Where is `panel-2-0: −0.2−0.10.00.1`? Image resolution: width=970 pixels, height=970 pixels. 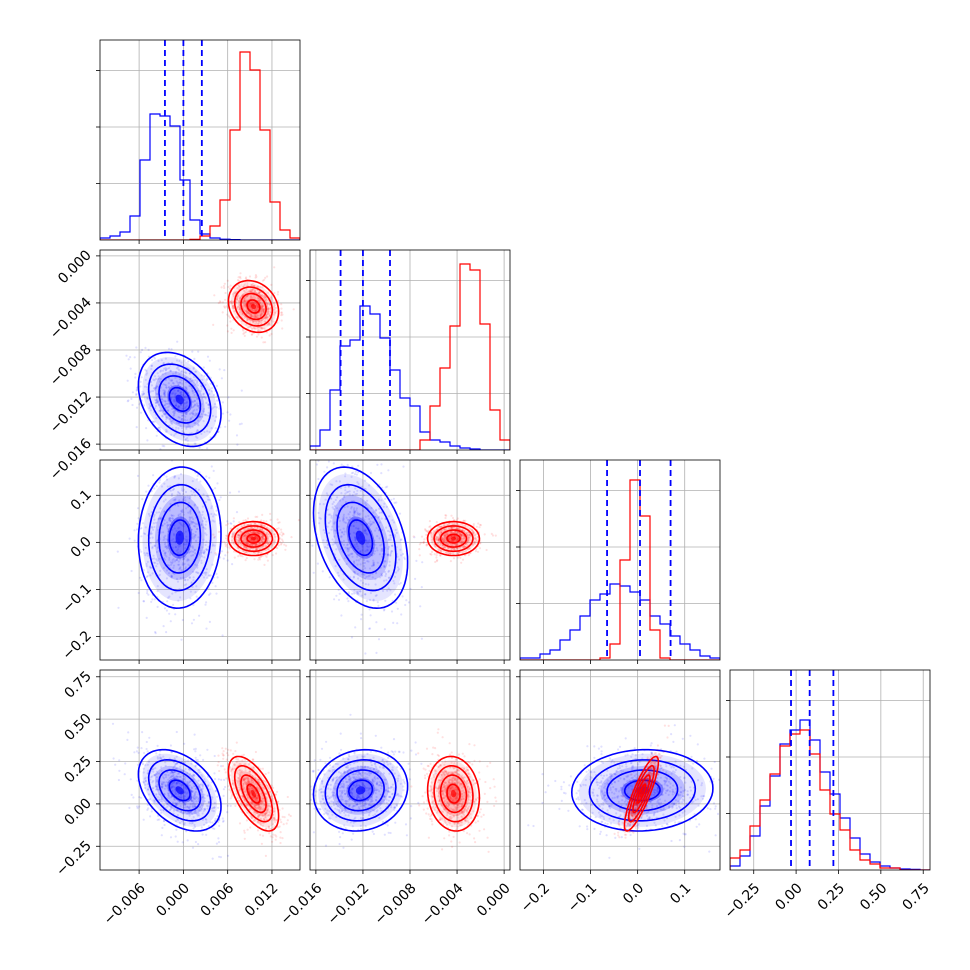
panel-2-0: −0.2−0.10.00.1 is located at coordinates (180, 561).